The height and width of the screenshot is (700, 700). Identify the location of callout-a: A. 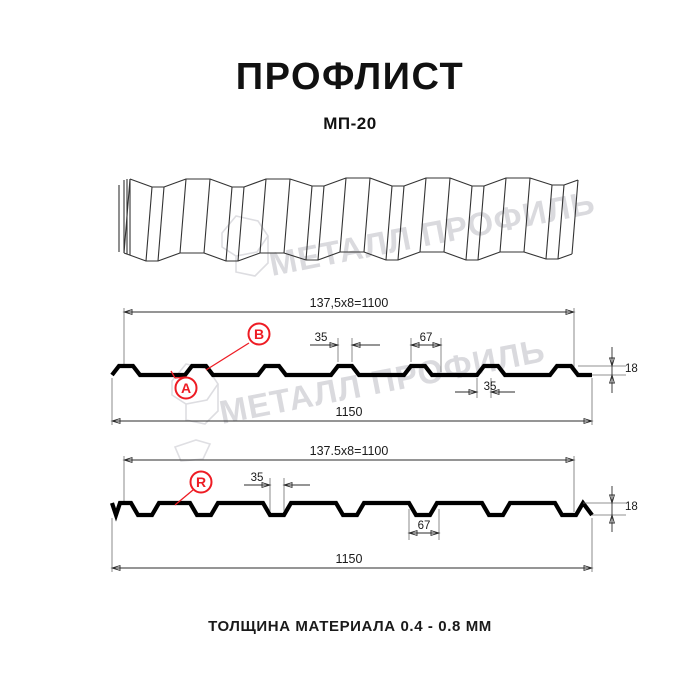
(184, 385).